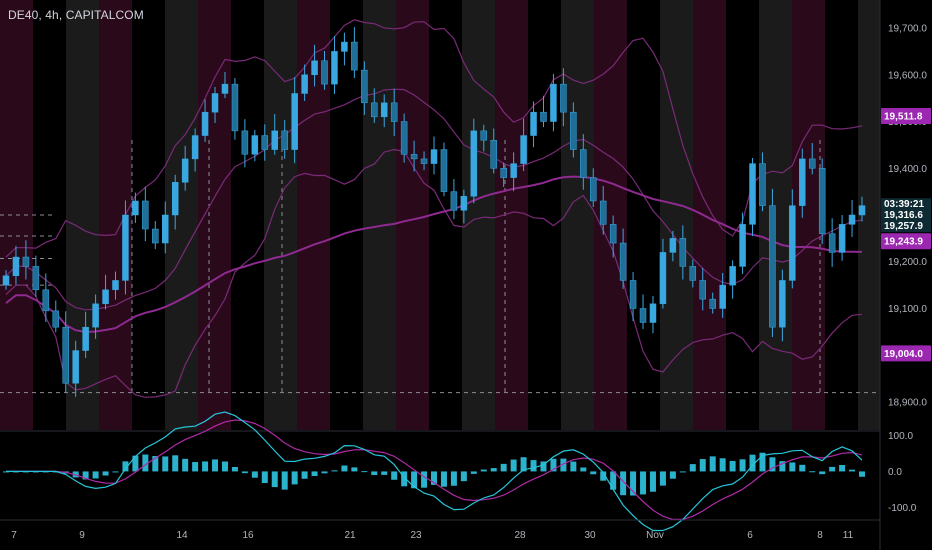  Describe the element at coordinates (76, 15) in the screenshot. I see `symbol-title: DE40, 4h, CAPITALCOM` at that location.